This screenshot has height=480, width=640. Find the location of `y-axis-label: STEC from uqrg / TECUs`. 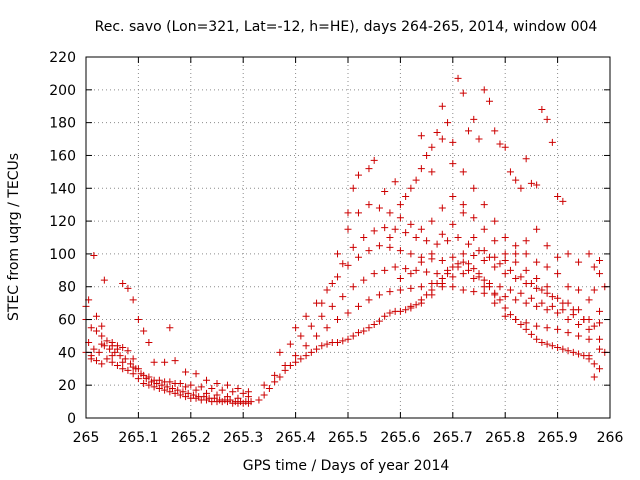

y-axis-label: STEC from uqrg / TECUs is located at coordinates (14, 237).